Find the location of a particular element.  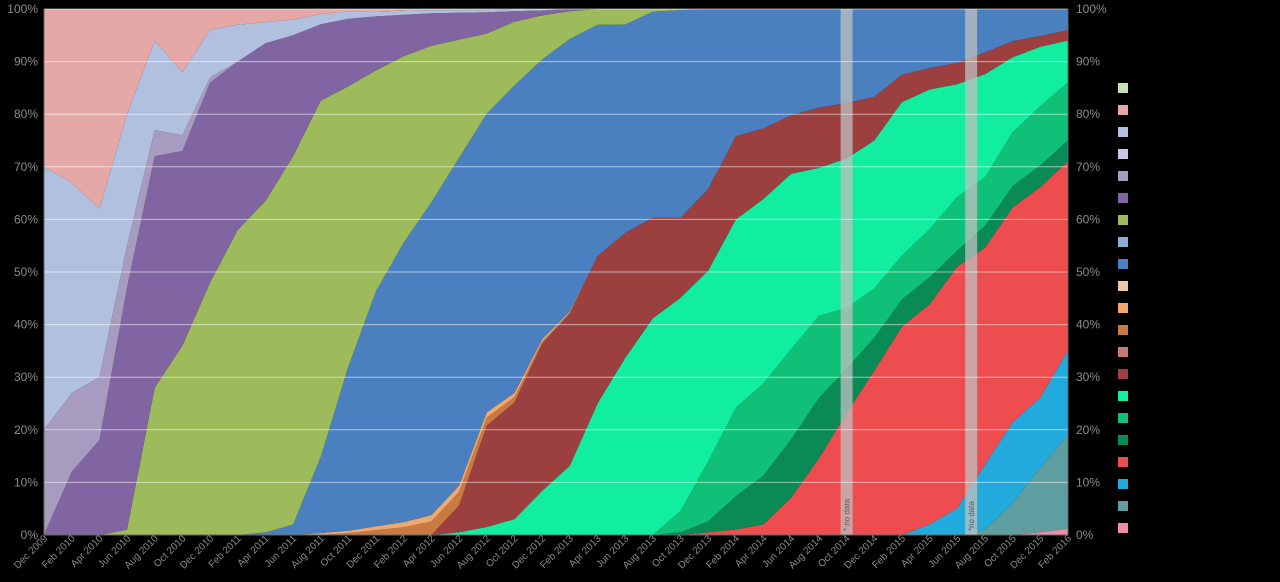

y-tick-label-right-5: 50% is located at coordinates (1088, 272).